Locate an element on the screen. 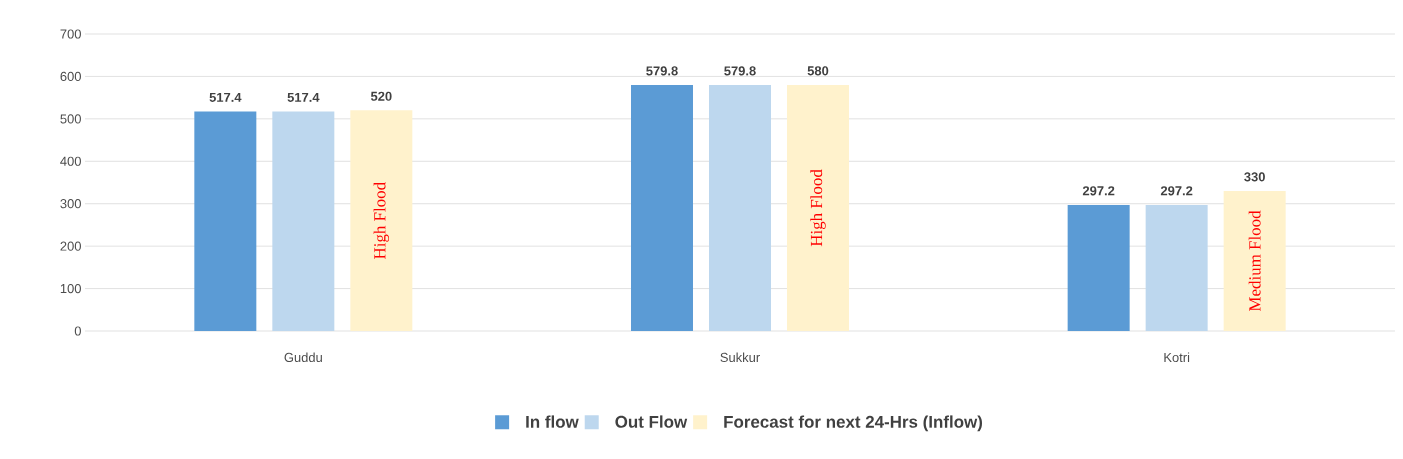  x-tick-label: Guddu is located at coordinates (303, 357).